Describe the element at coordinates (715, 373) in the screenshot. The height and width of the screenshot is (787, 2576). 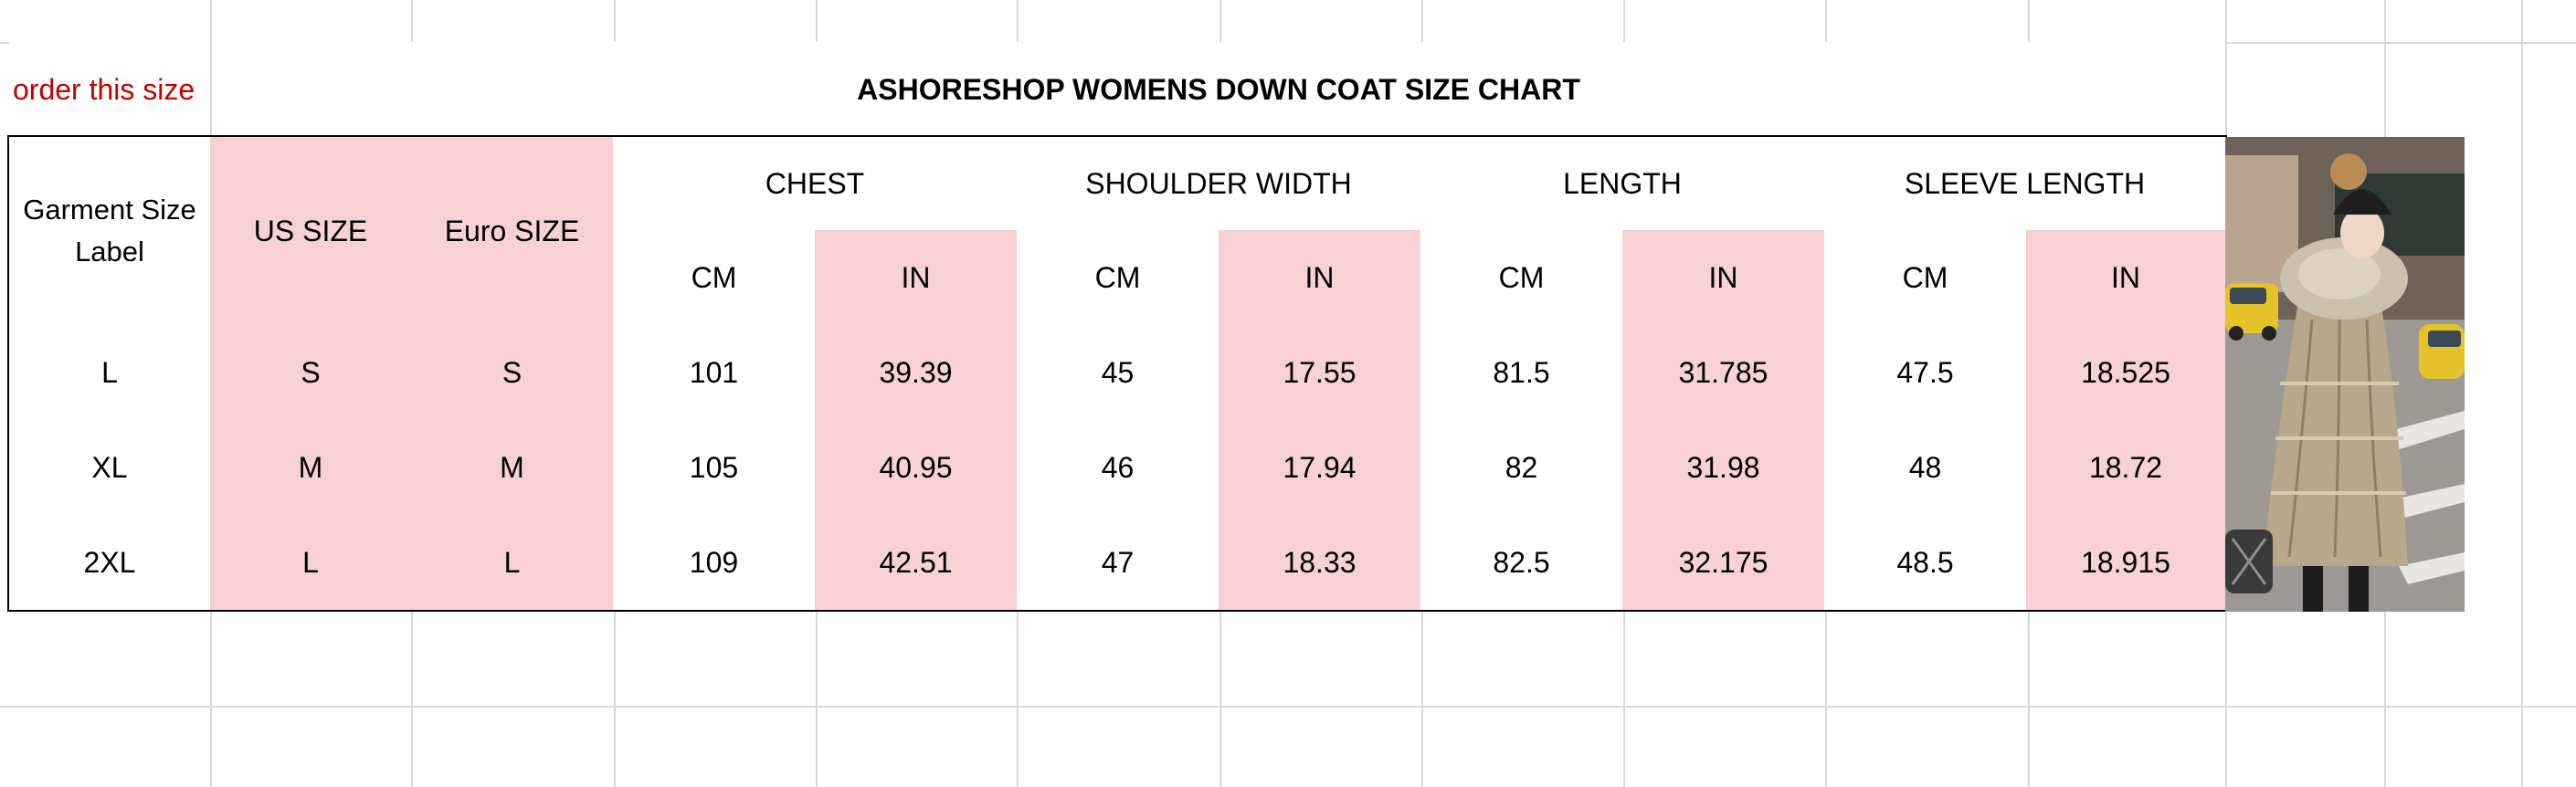
I see `chest-cm-value: 101` at that location.